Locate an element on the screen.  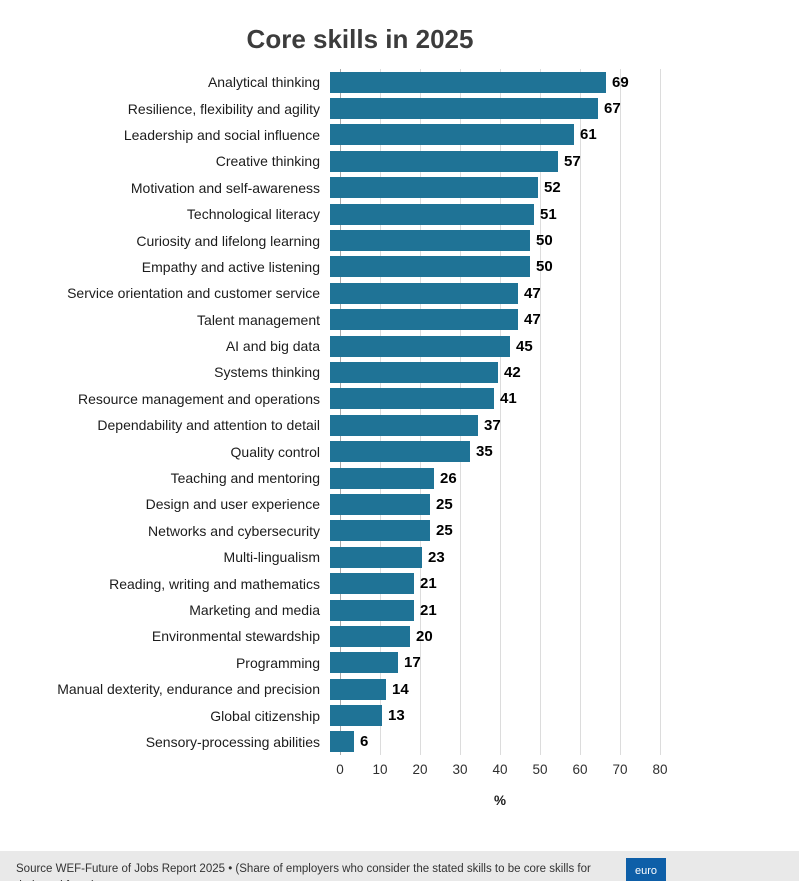
euronews-logo-line2: news. is located at coordinates (646, 879).